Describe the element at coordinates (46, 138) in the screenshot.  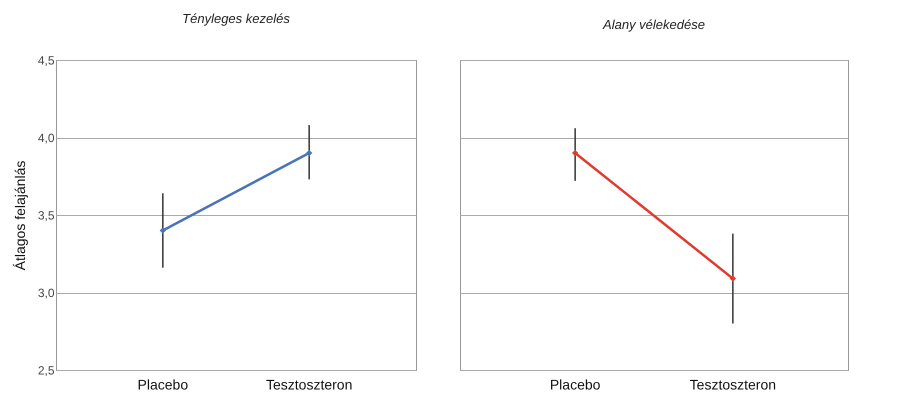
I see `y-tick-label: 4,0` at that location.